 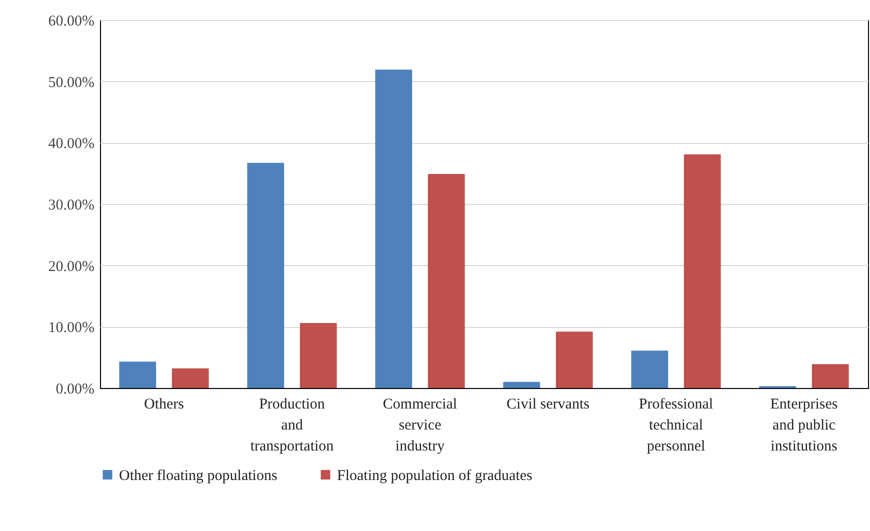 I want to click on x-tick-label: Others, so click(x=164, y=404).